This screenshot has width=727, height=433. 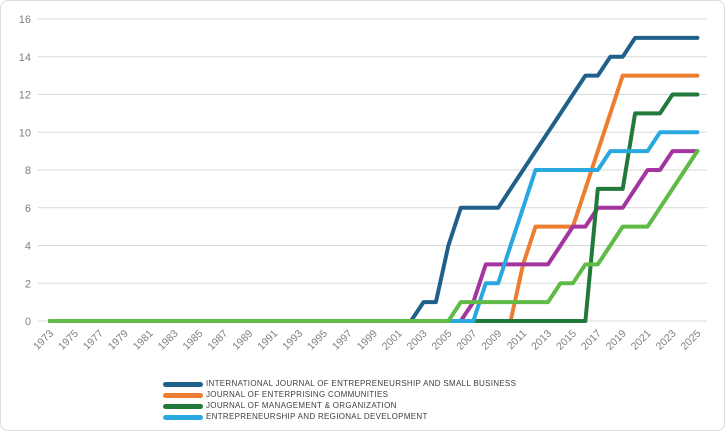 I want to click on x-tick-label-1985: 1985, so click(x=193, y=340).